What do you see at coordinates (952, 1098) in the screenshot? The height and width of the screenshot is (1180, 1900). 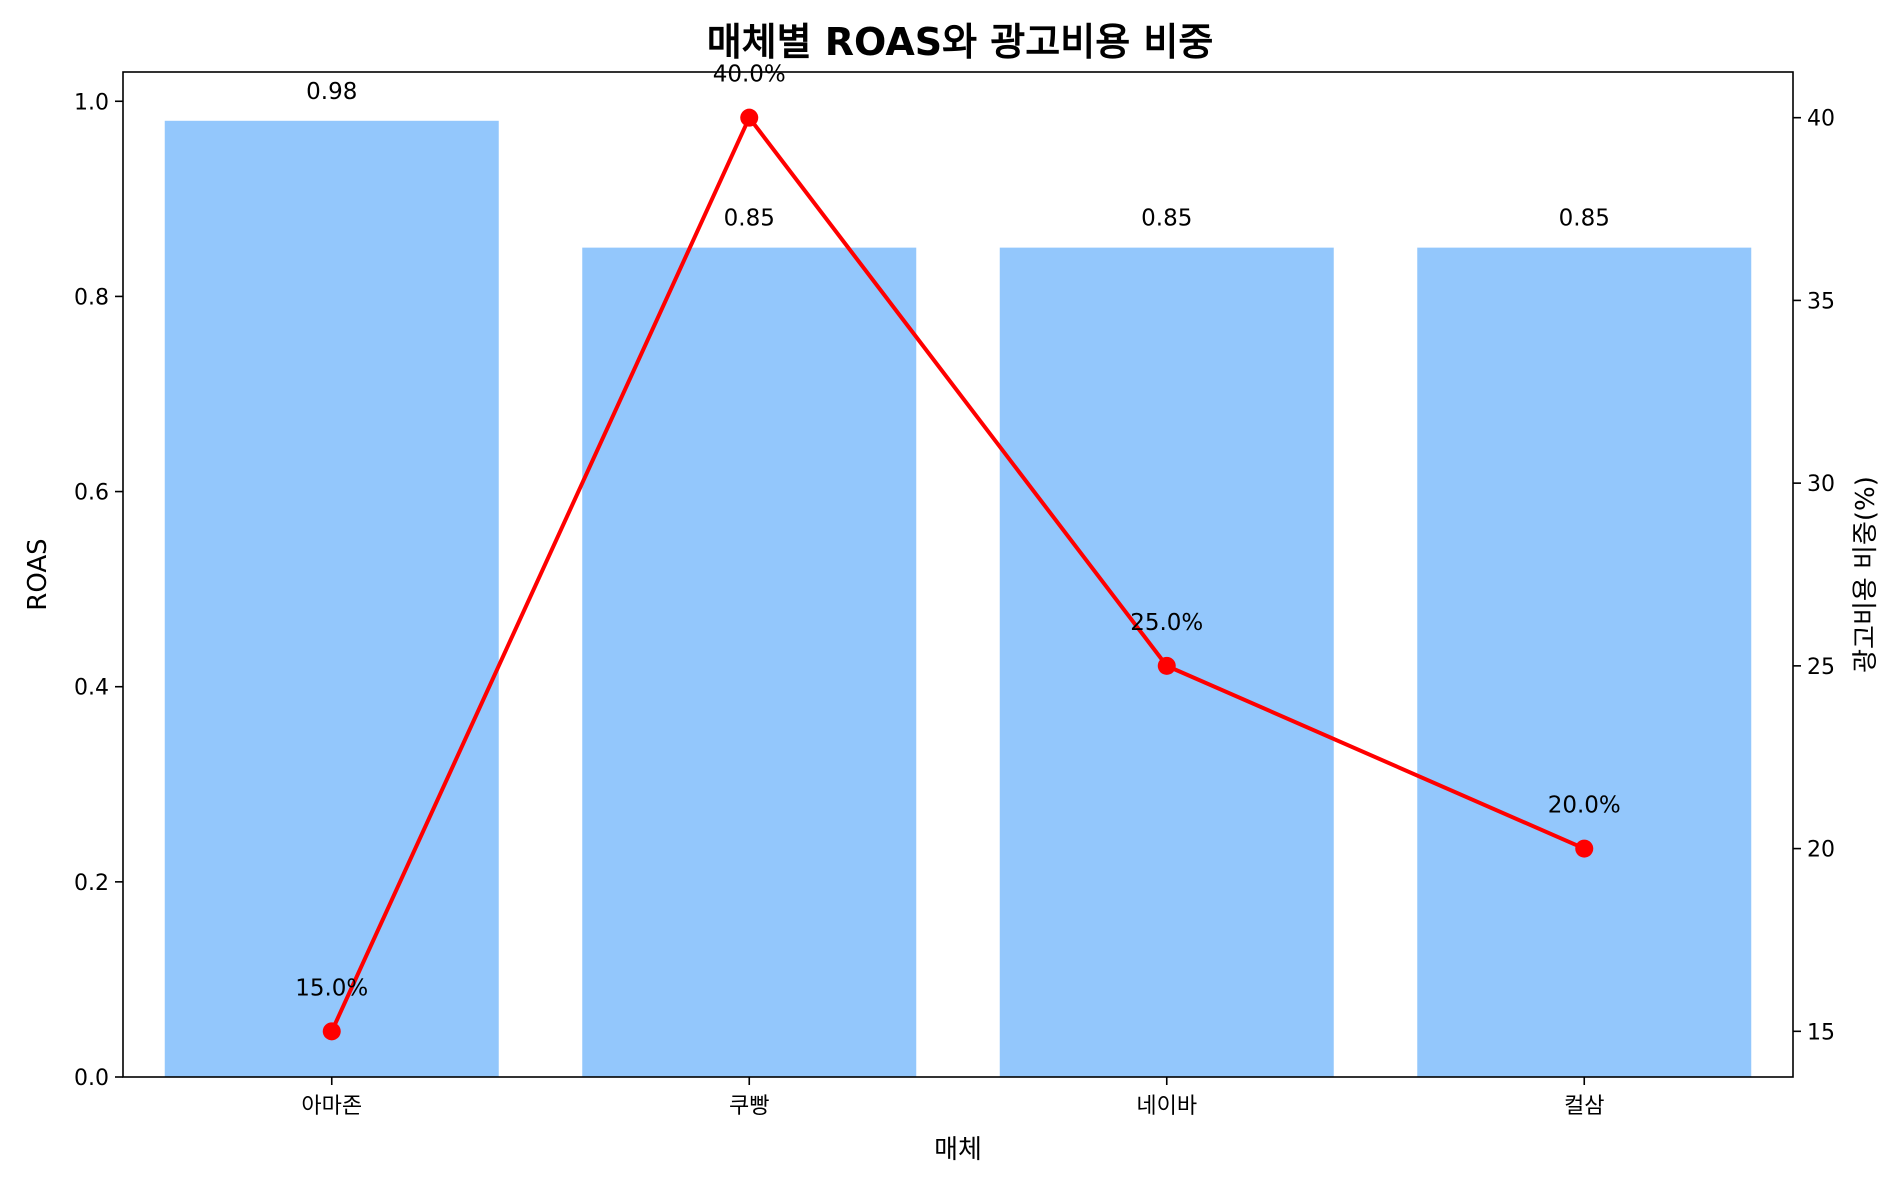 I see `x-axis: 아마존 쿠빵 네이바 컬삼` at bounding box center [952, 1098].